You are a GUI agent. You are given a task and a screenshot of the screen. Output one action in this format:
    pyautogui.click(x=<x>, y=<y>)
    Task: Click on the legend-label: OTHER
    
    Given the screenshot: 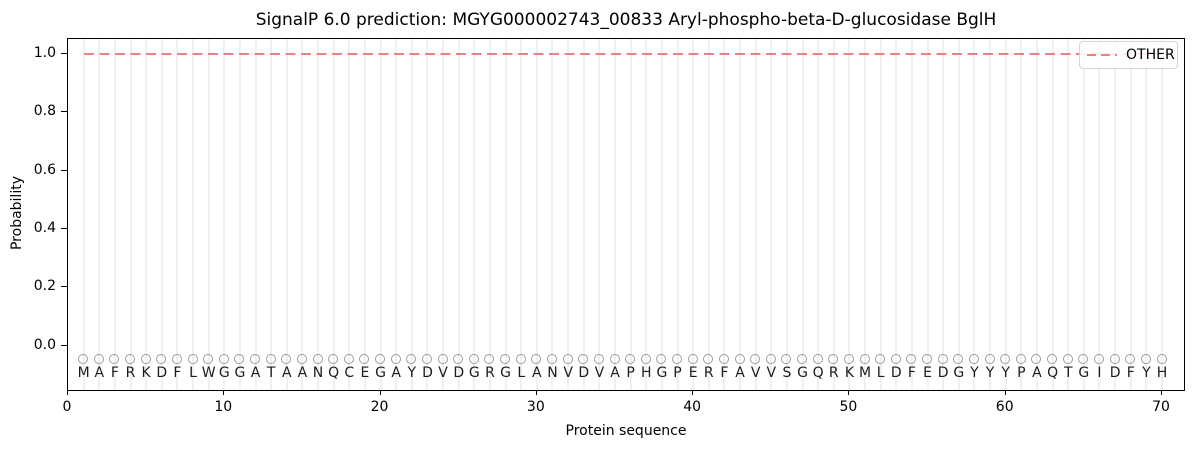 What is the action you would take?
    pyautogui.click(x=1150, y=55)
    